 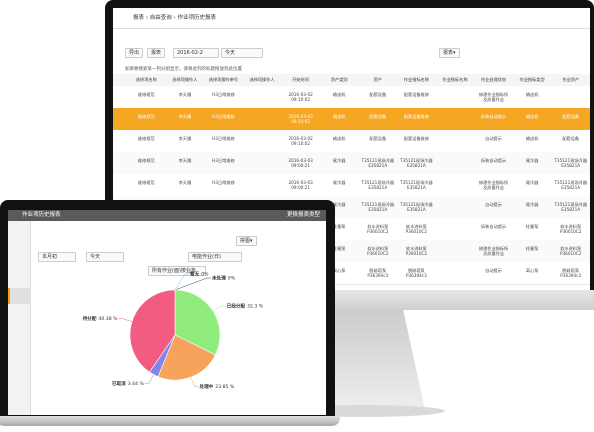 What do you see at coordinates (303, 215) in the screenshot?
I see `switch-link: 更换报表类型` at bounding box center [303, 215].